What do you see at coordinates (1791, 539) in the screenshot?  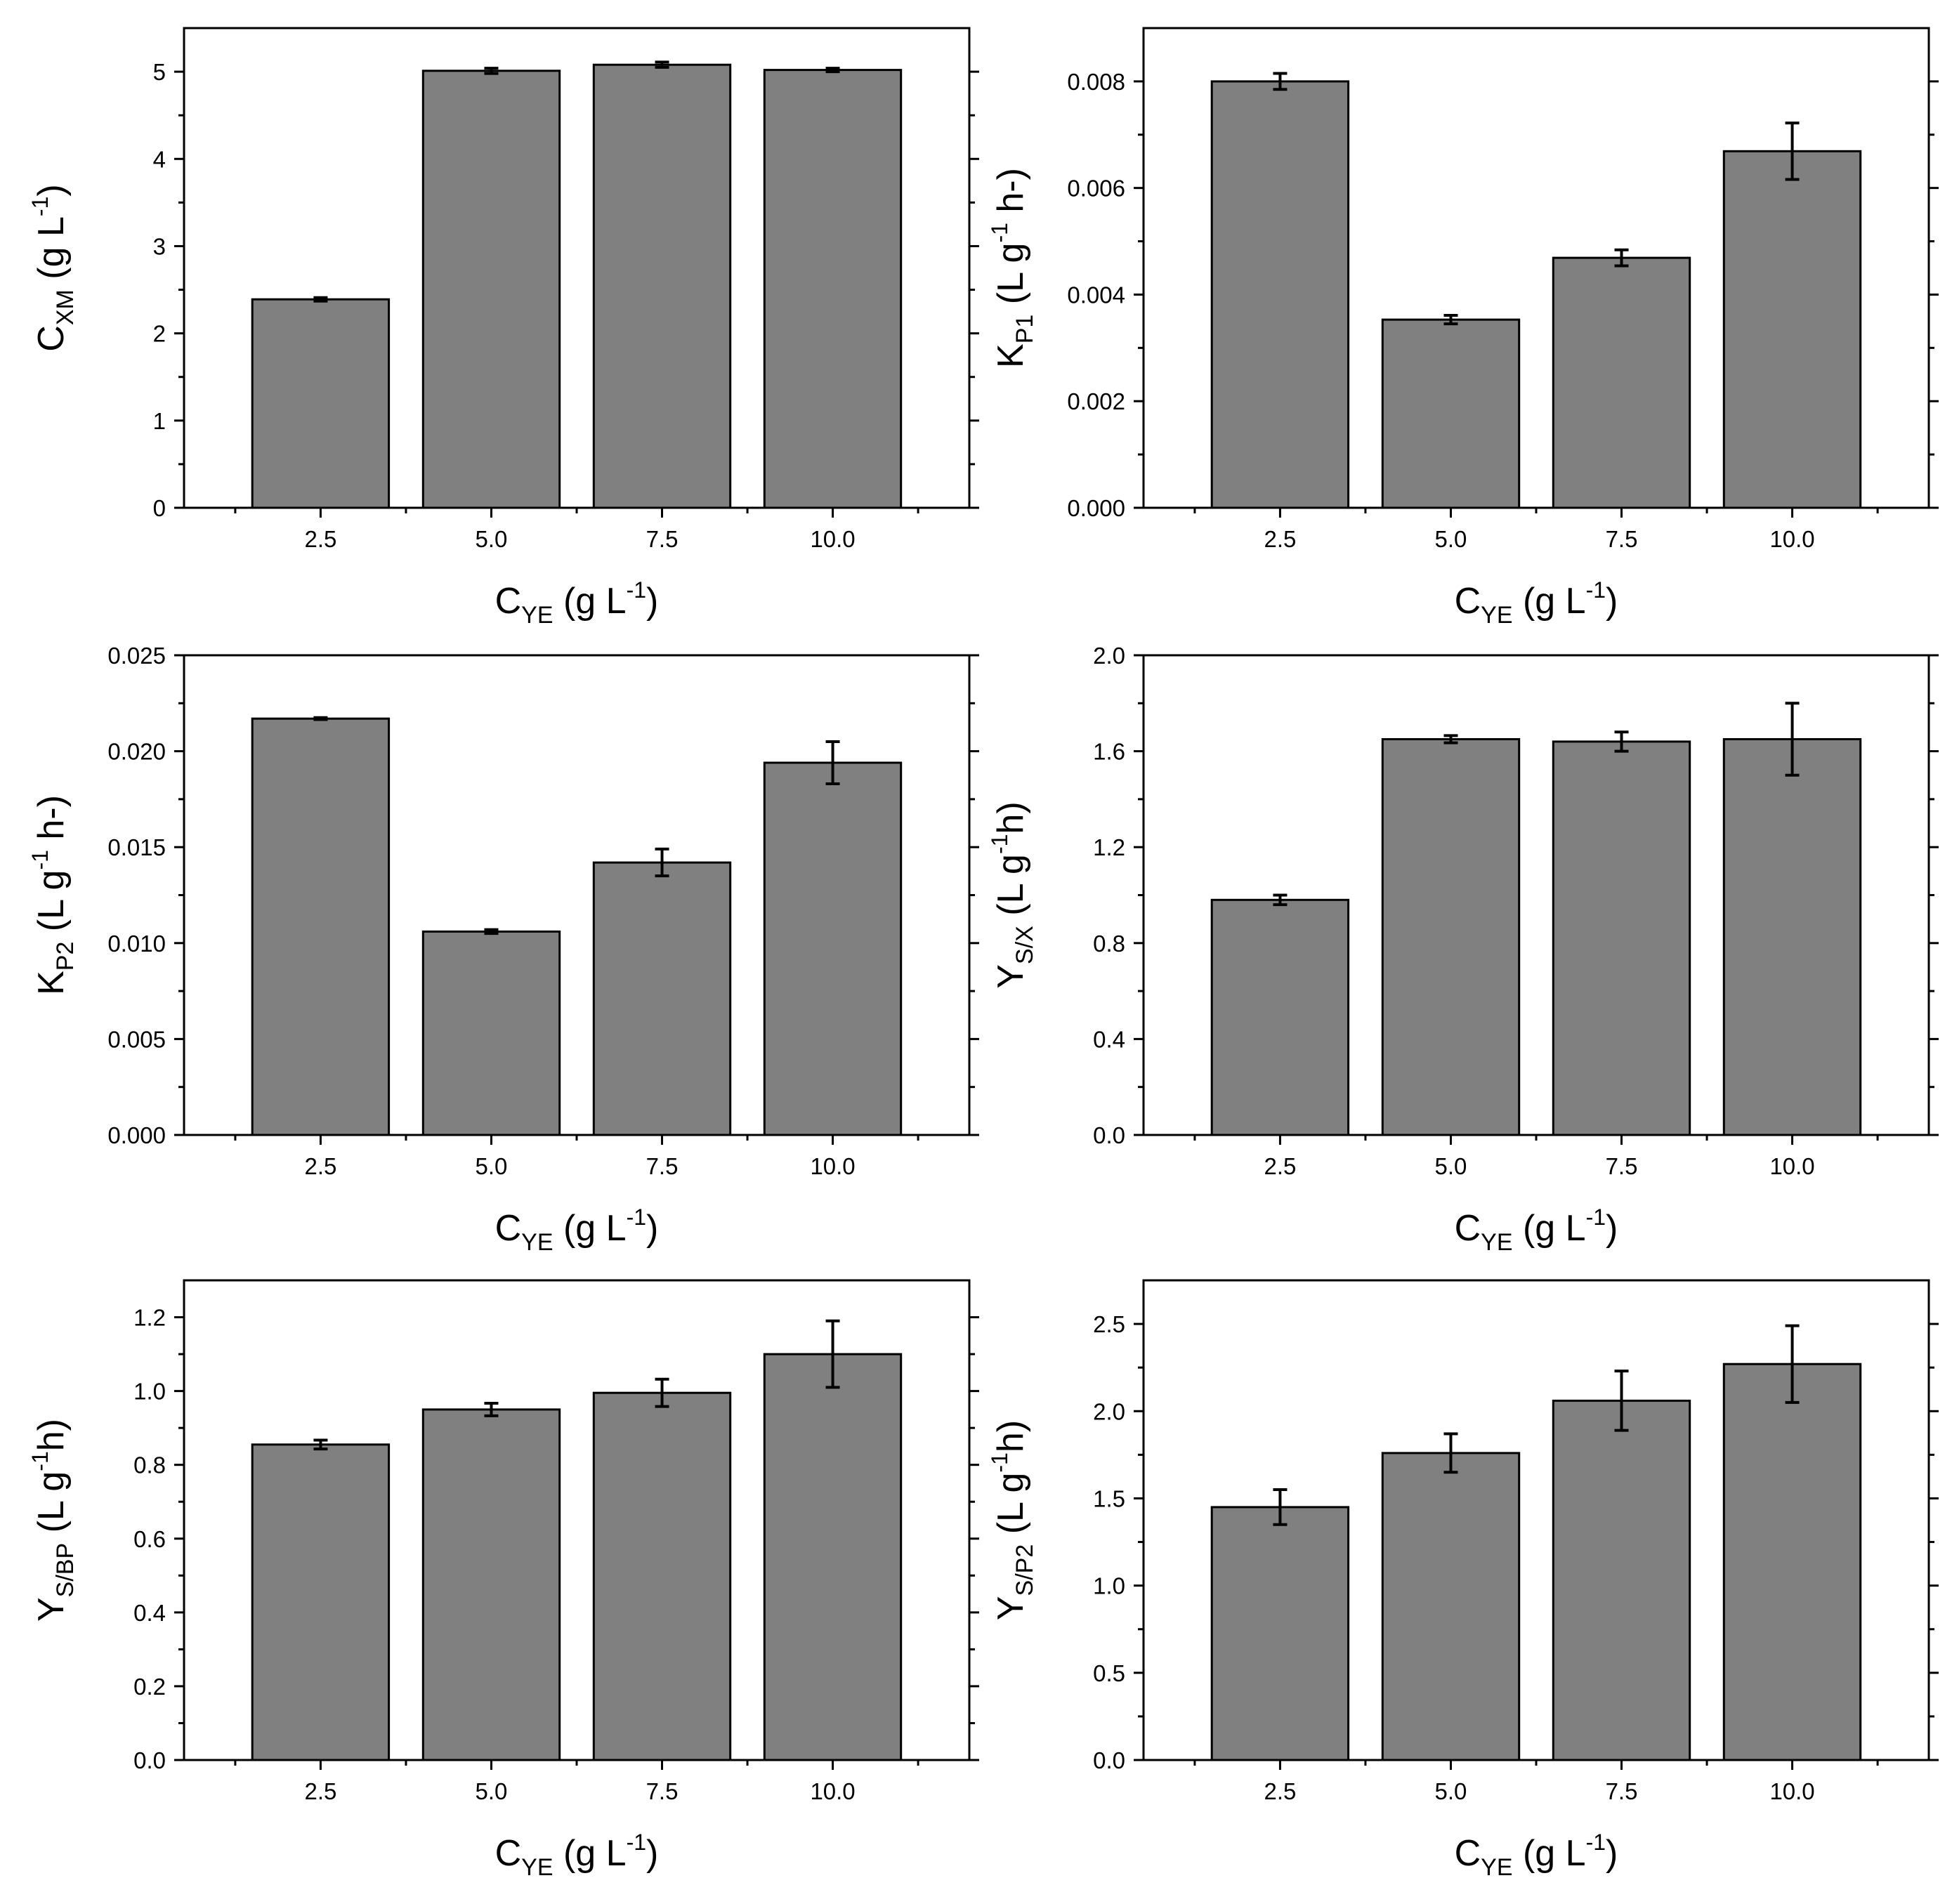 I see `x-tick-label-kp1-3: 10.0` at bounding box center [1791, 539].